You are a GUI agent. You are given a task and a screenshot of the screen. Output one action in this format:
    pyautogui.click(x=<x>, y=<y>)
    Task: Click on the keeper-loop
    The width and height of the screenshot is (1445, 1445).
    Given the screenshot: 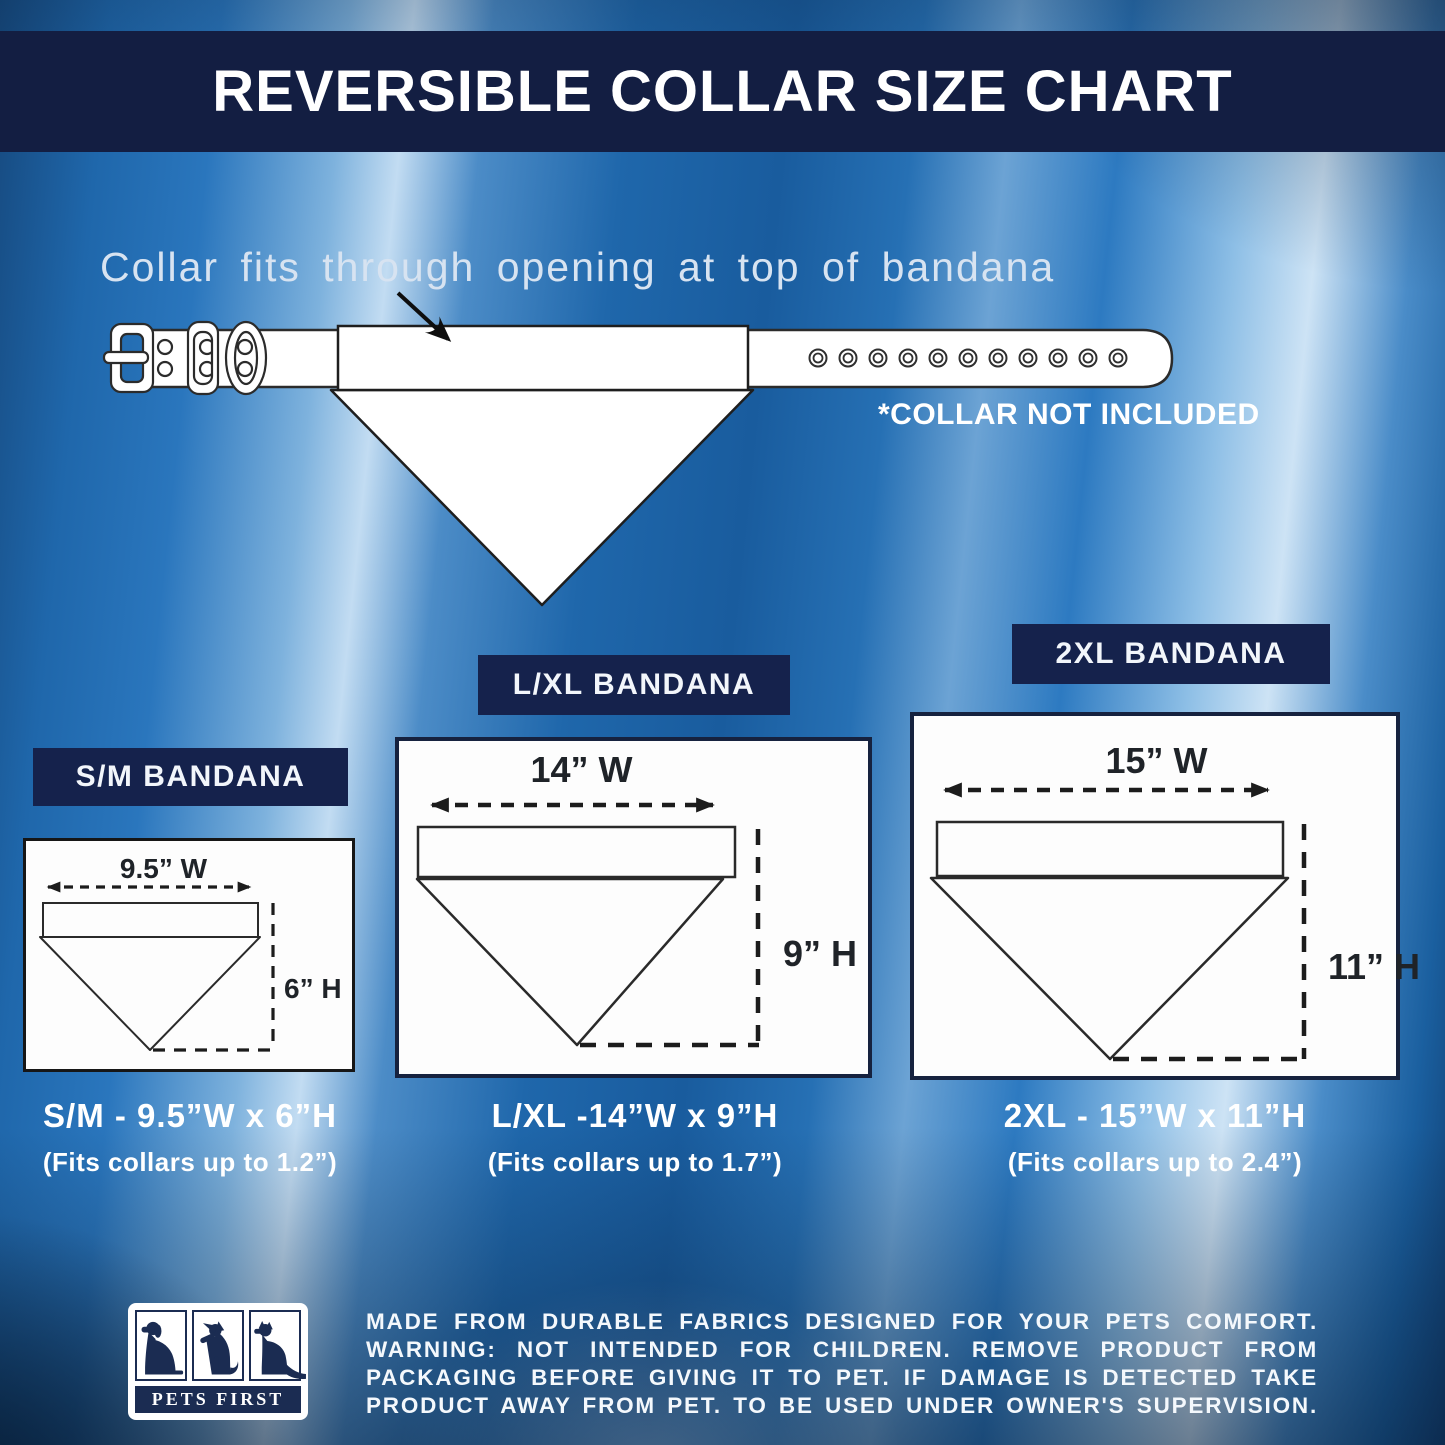 What is the action you would take?
    pyautogui.click(x=203, y=358)
    